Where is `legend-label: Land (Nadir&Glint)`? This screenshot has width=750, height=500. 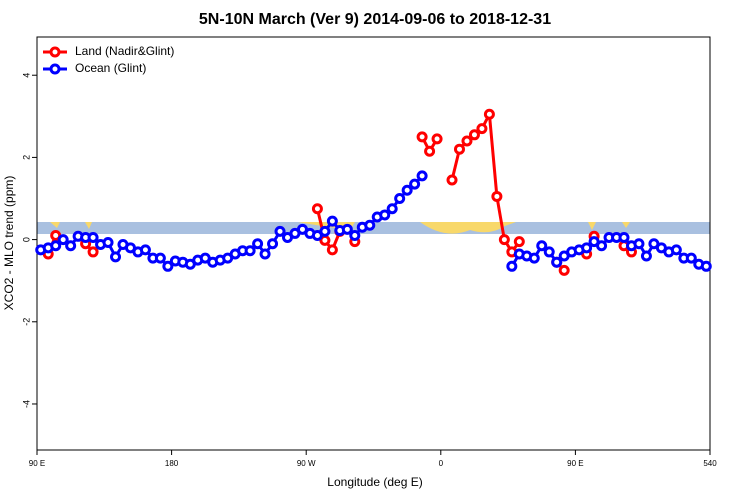
legend-label: Land (Nadir&Glint) is located at coordinates (124, 51).